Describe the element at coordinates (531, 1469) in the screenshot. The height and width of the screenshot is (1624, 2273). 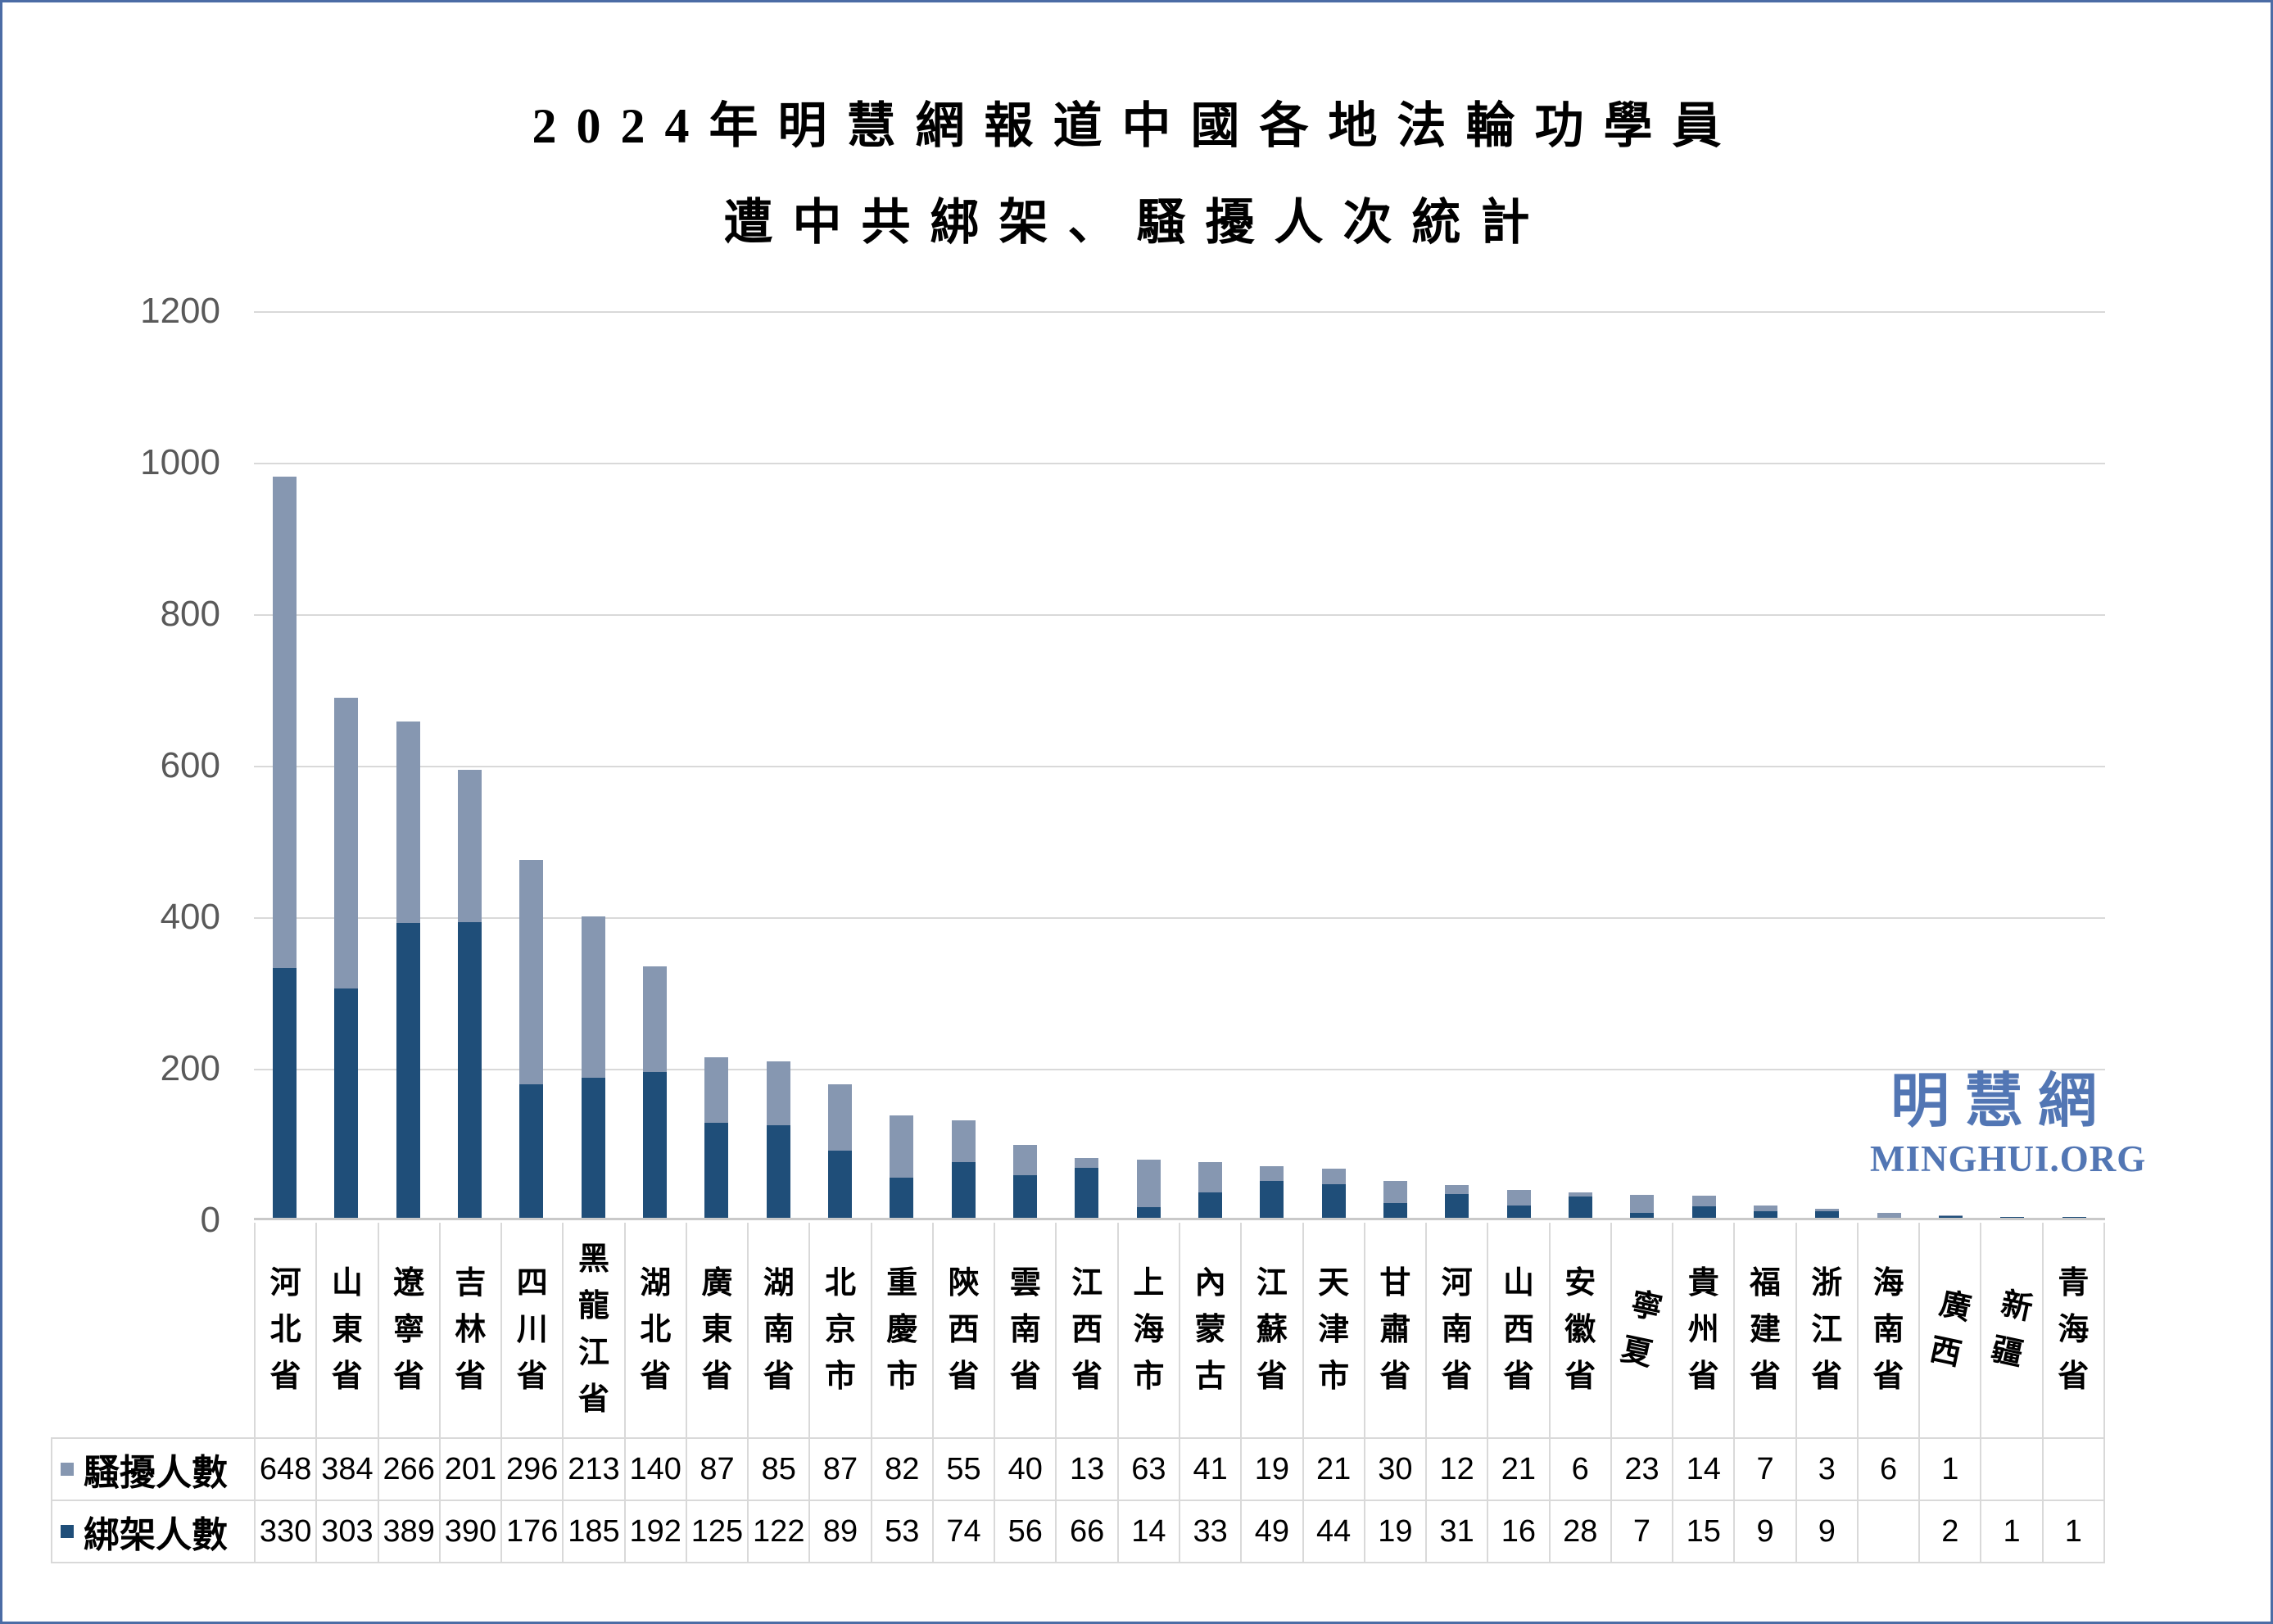
I see `table-value-cell: 296` at that location.